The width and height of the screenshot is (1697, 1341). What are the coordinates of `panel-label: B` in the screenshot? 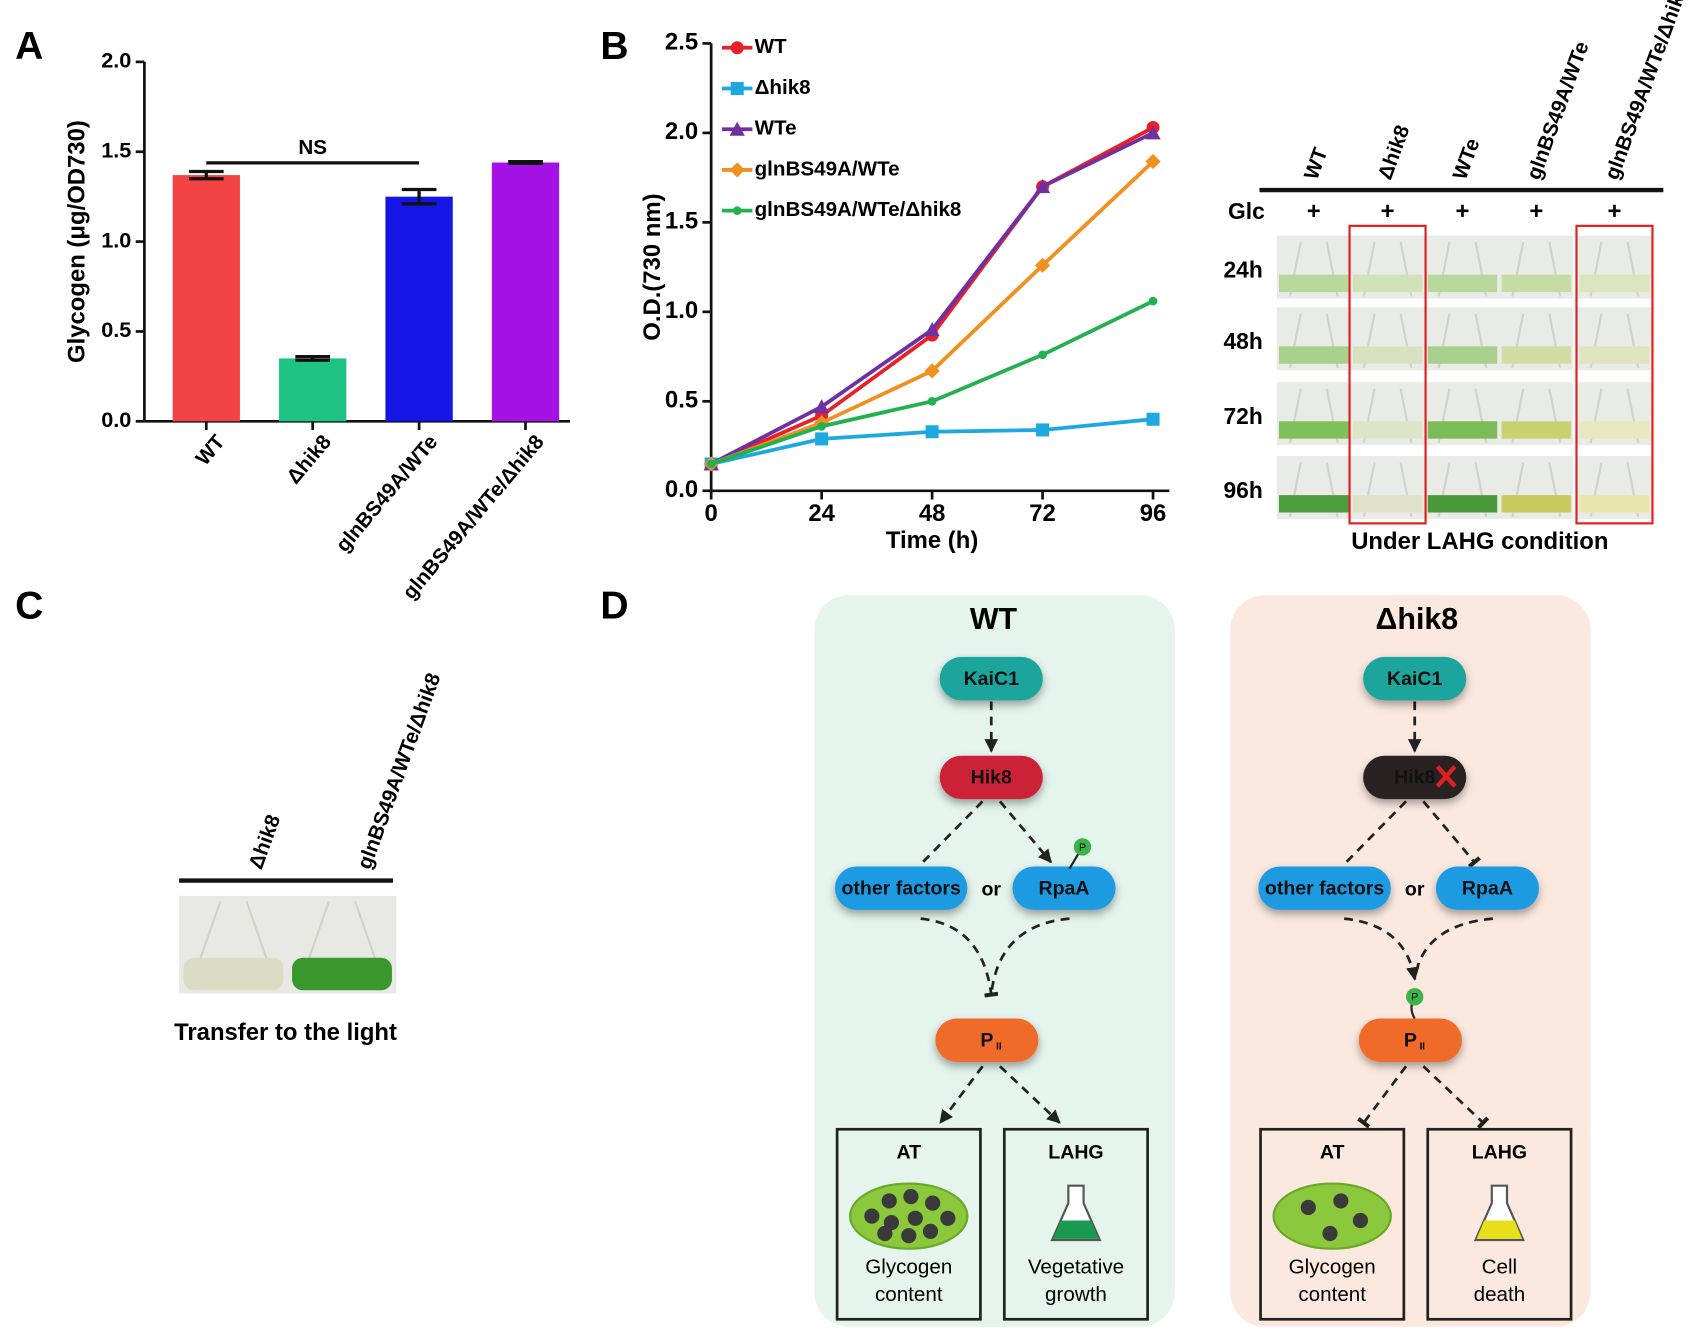 It's located at (614, 46).